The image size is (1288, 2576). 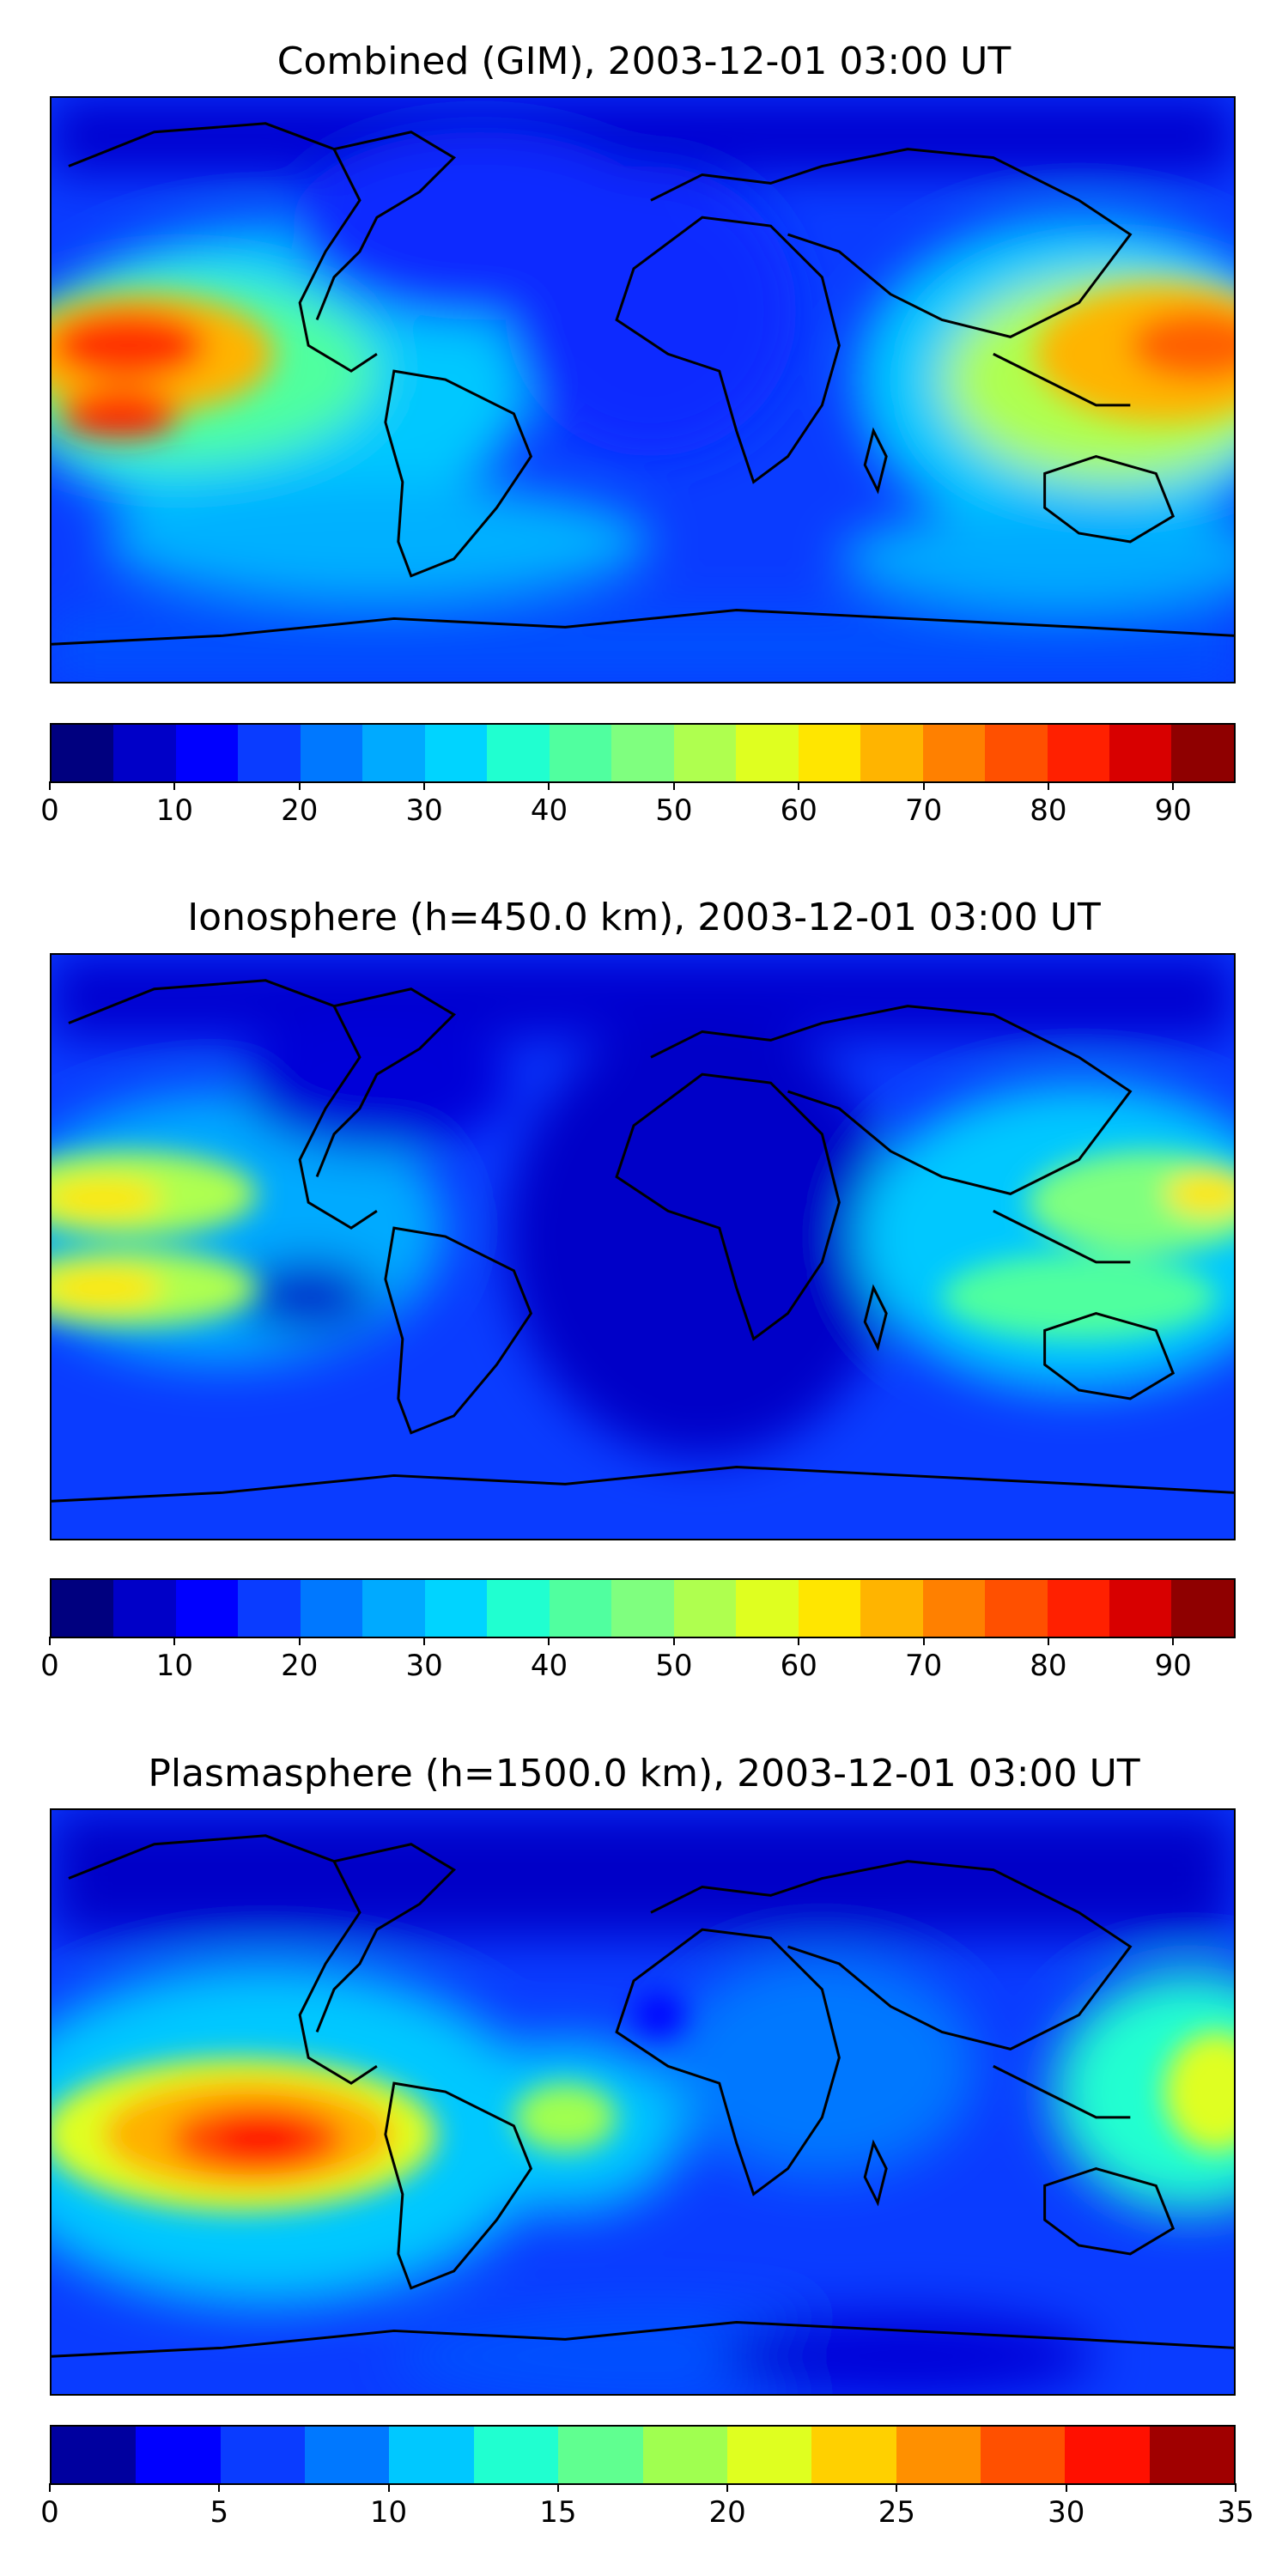 What do you see at coordinates (647, 2509) in the screenshot?
I see `colorbar-ticks: 0 5 10 15 20 25 30 35` at bounding box center [647, 2509].